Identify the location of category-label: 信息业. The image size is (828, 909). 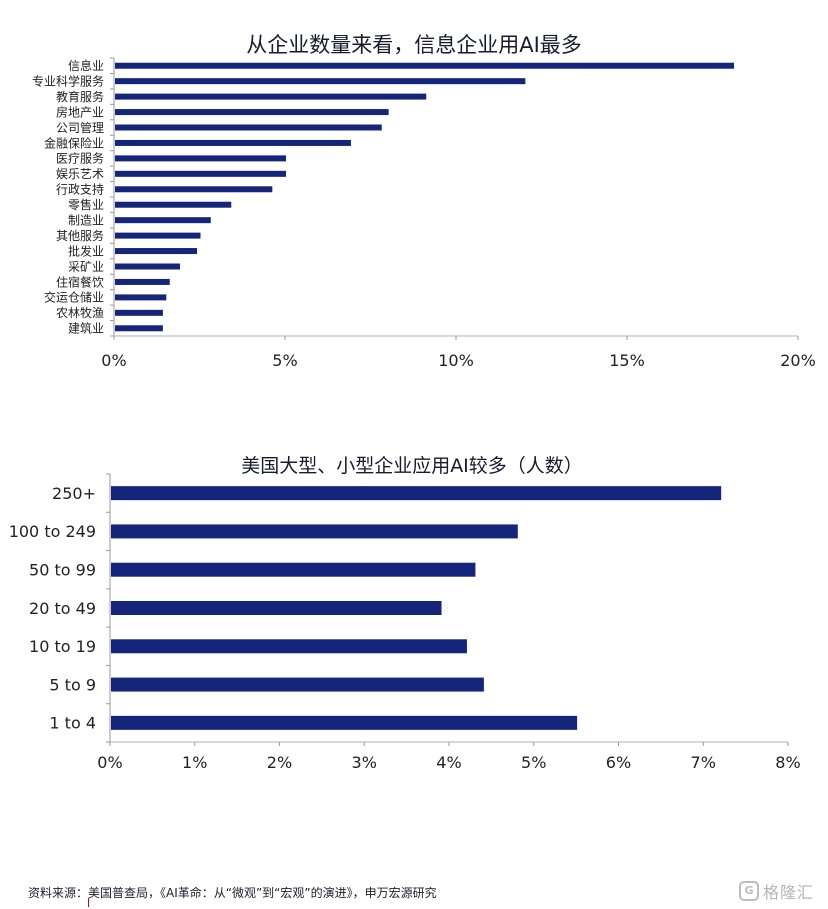
(86, 65).